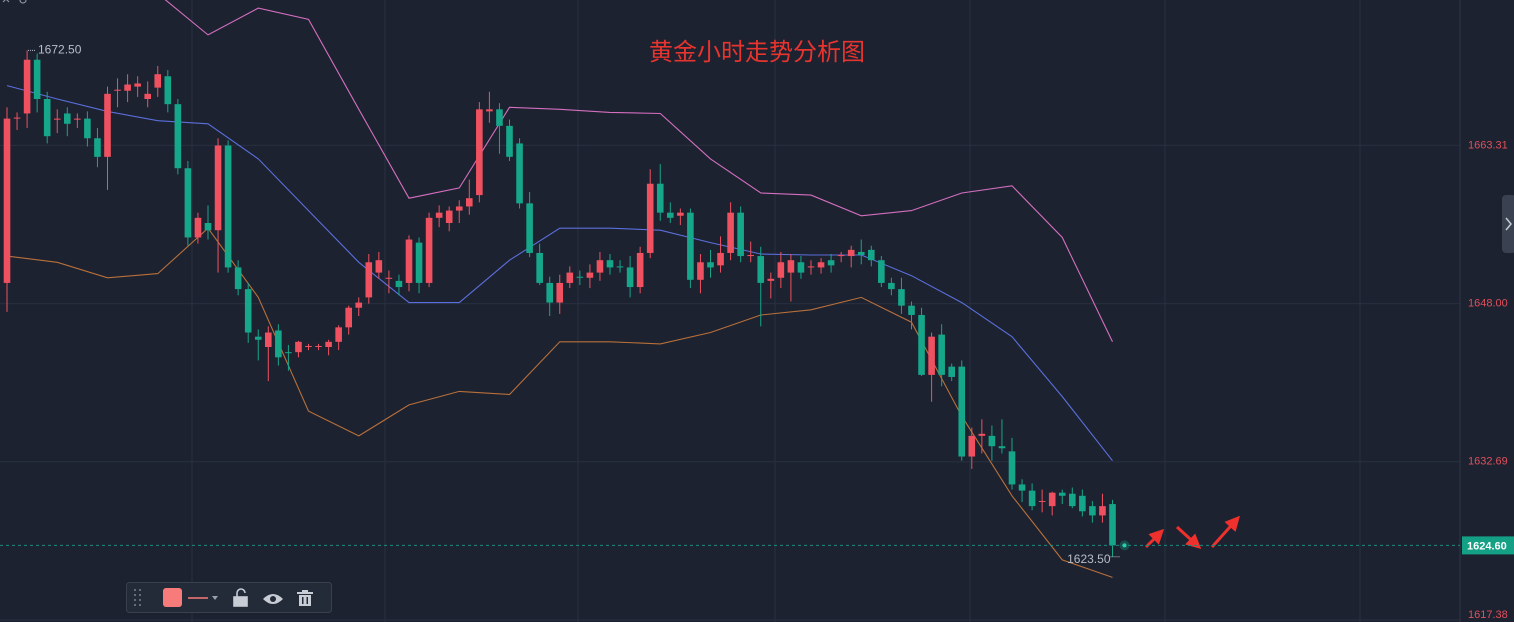 The height and width of the screenshot is (622, 1514). Describe the element at coordinates (240, 597) in the screenshot. I see `lock-button` at that location.